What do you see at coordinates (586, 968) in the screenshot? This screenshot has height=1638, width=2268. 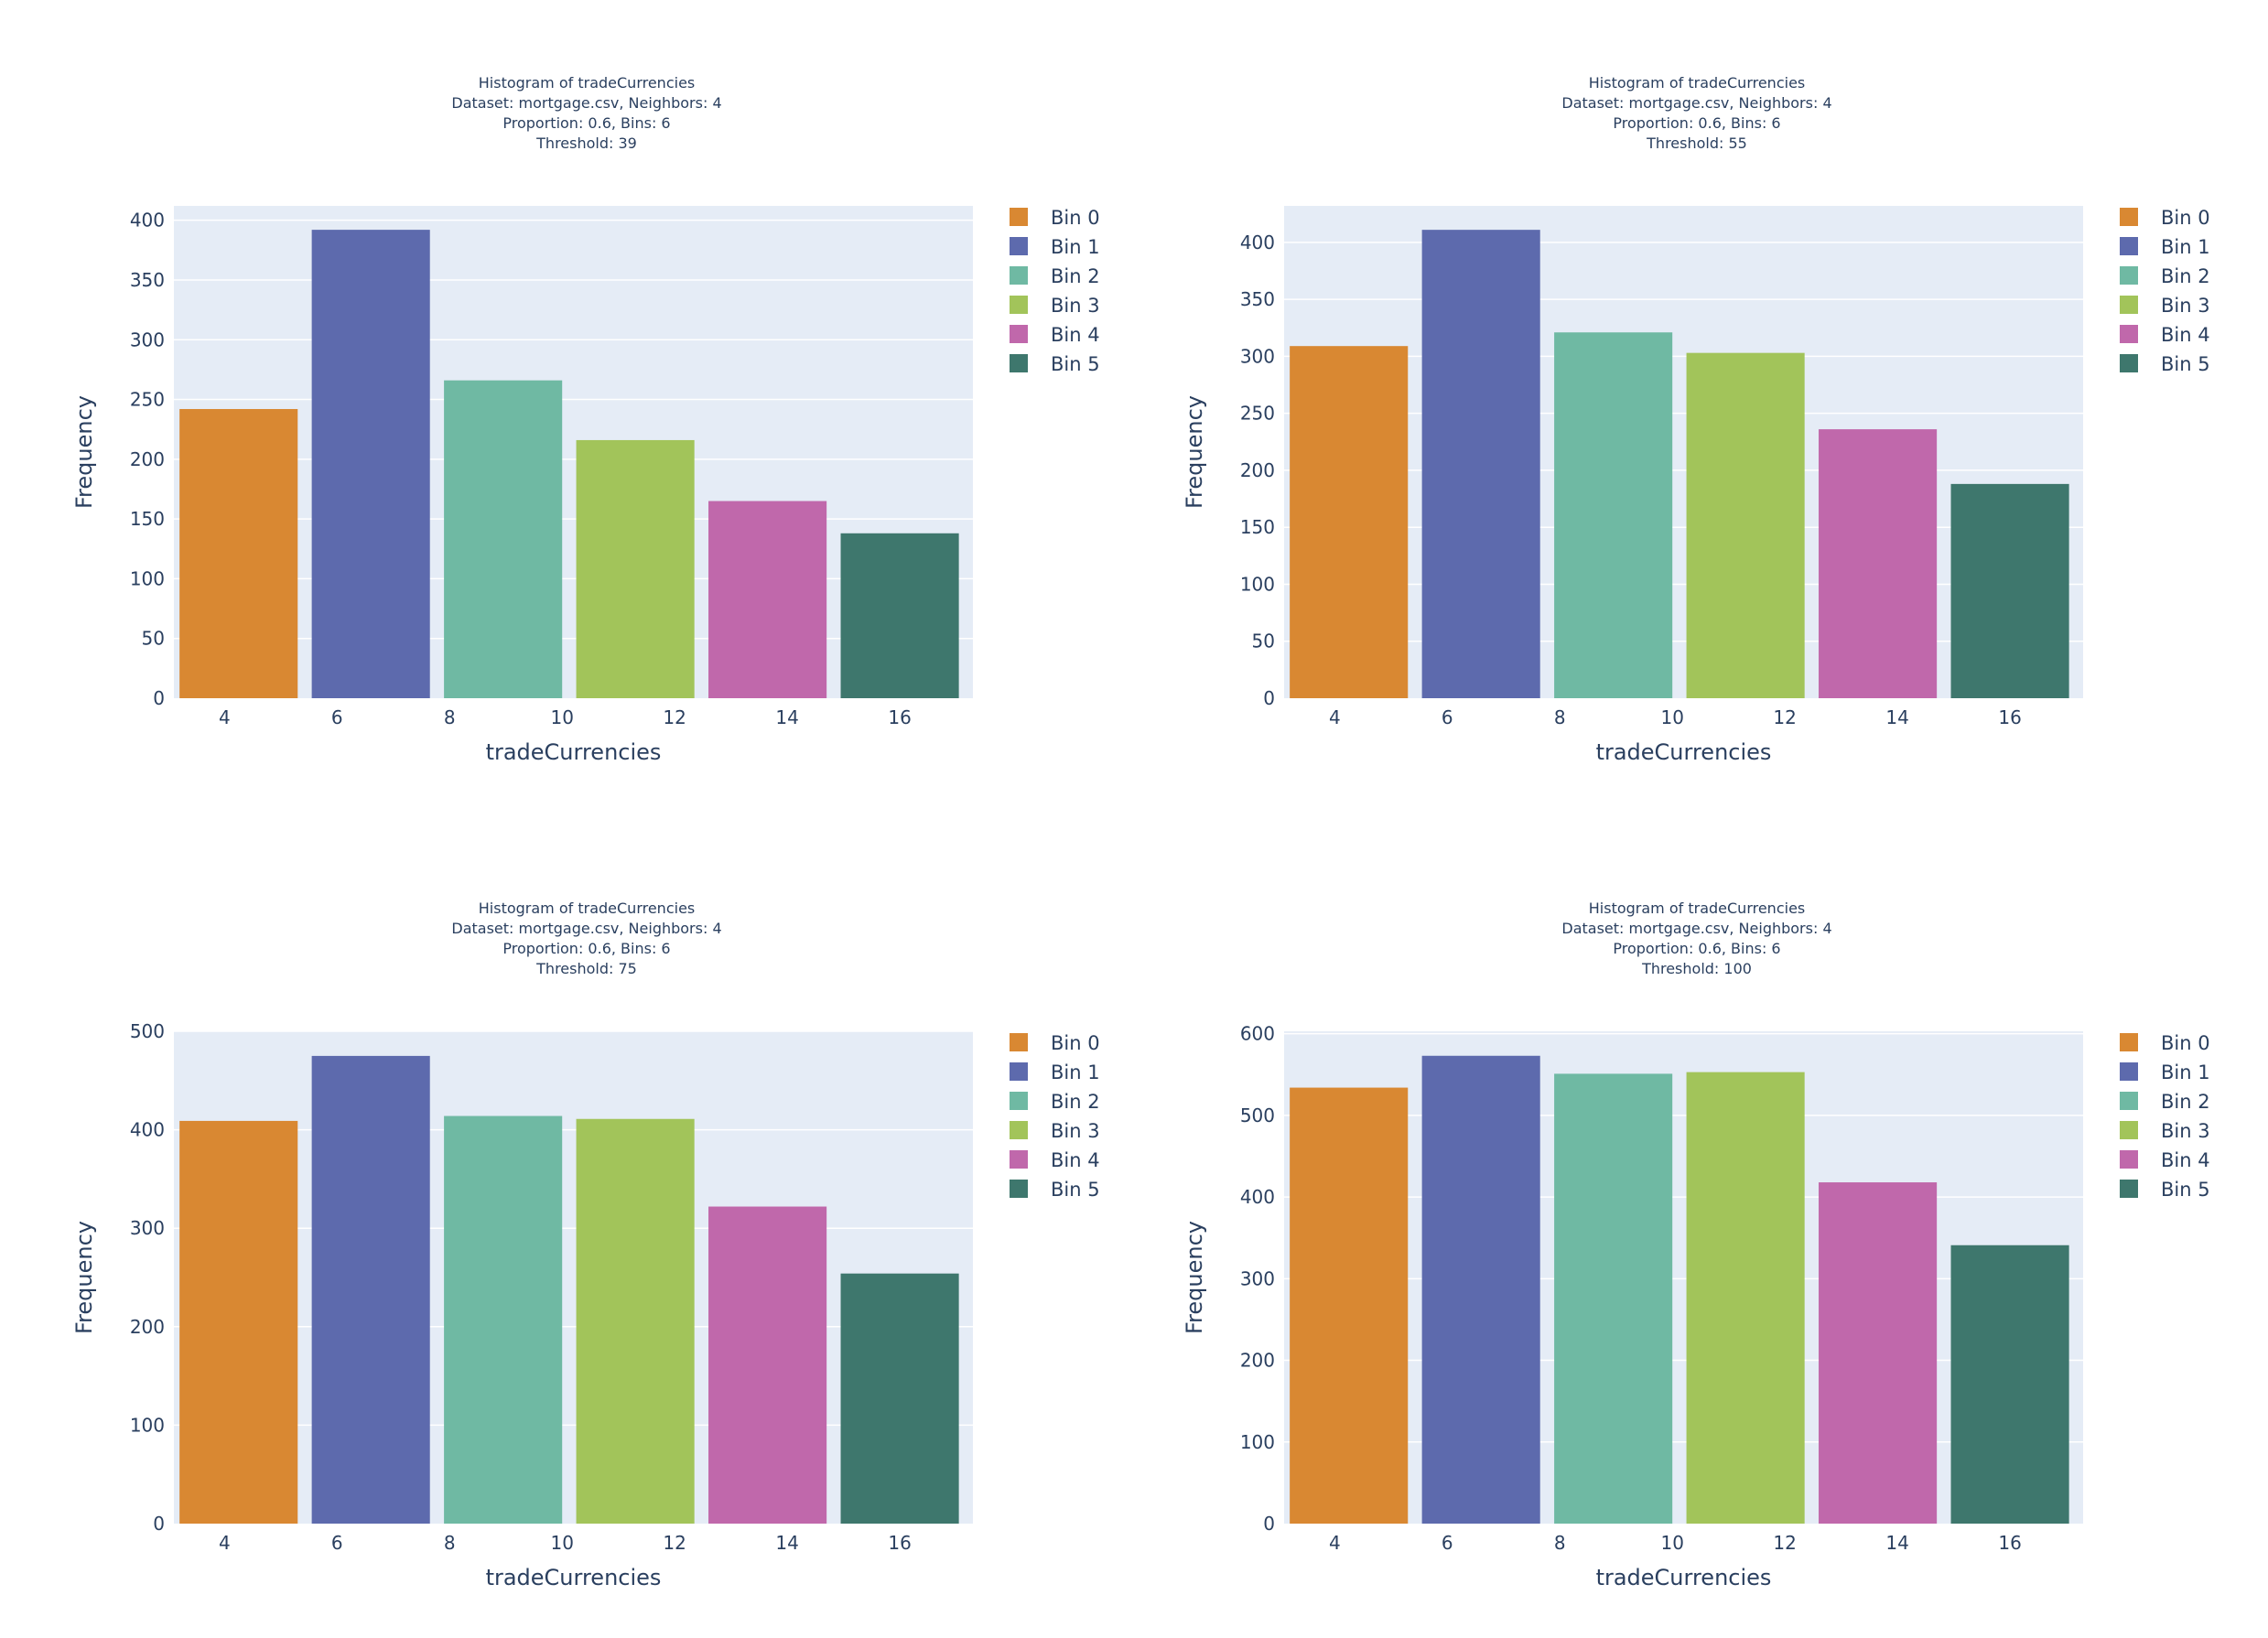 I see `chart-title-line: Threshold: 75` at bounding box center [586, 968].